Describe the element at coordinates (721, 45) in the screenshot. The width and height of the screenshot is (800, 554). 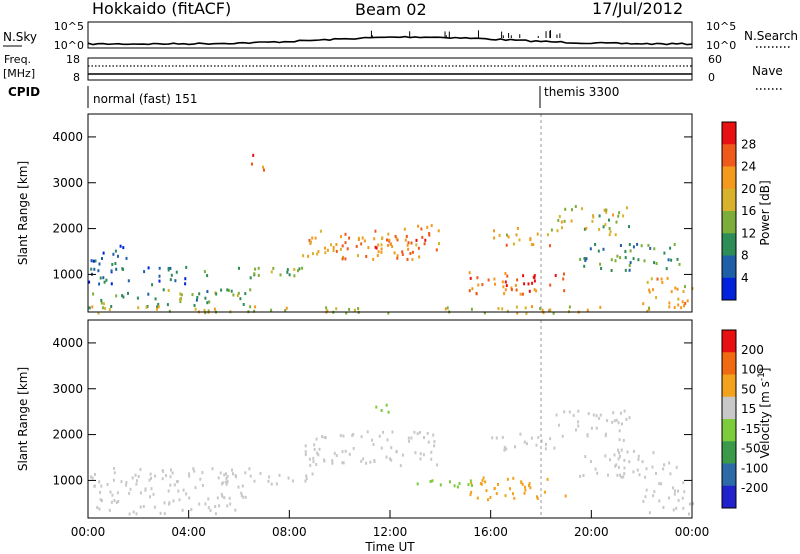
I see `search-tick-bottom: 10^0` at that location.